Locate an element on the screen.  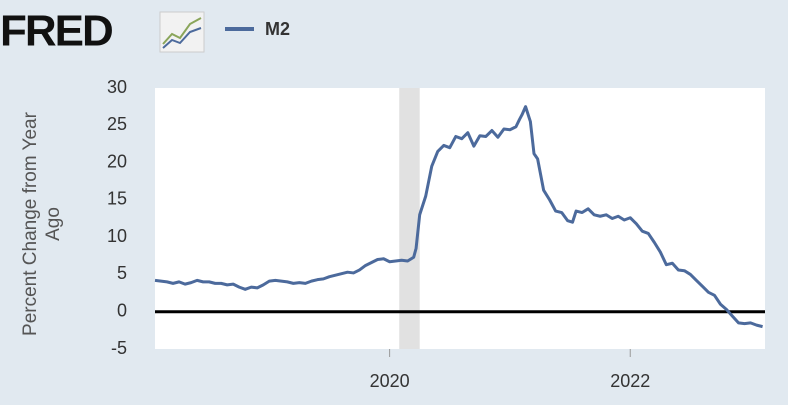
brand-logo: FRED is located at coordinates (56, 31).